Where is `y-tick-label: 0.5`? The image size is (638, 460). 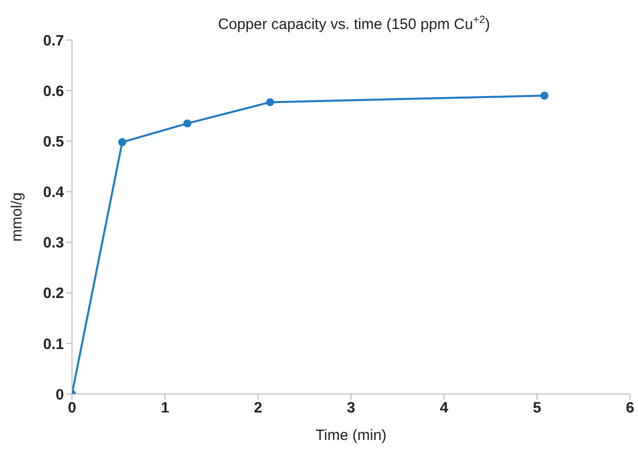
y-tick-label: 0.5 is located at coordinates (53, 141).